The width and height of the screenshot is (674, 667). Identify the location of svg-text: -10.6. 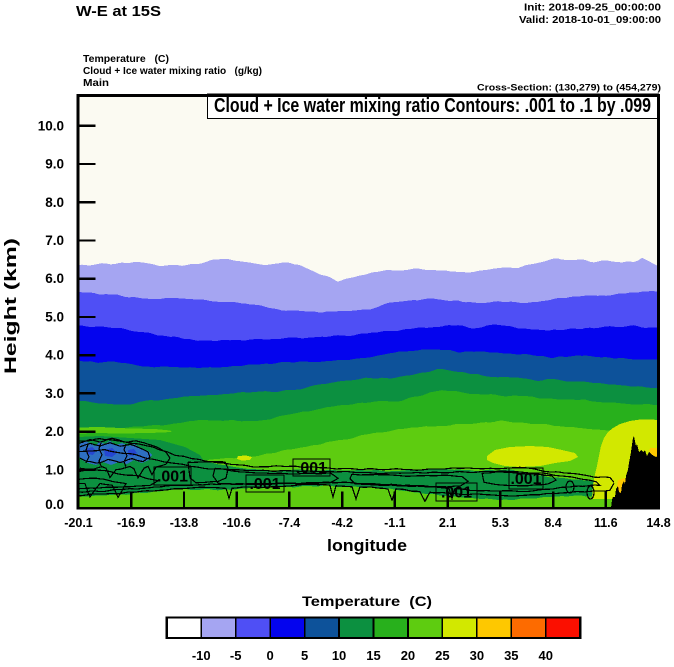
(236, 523).